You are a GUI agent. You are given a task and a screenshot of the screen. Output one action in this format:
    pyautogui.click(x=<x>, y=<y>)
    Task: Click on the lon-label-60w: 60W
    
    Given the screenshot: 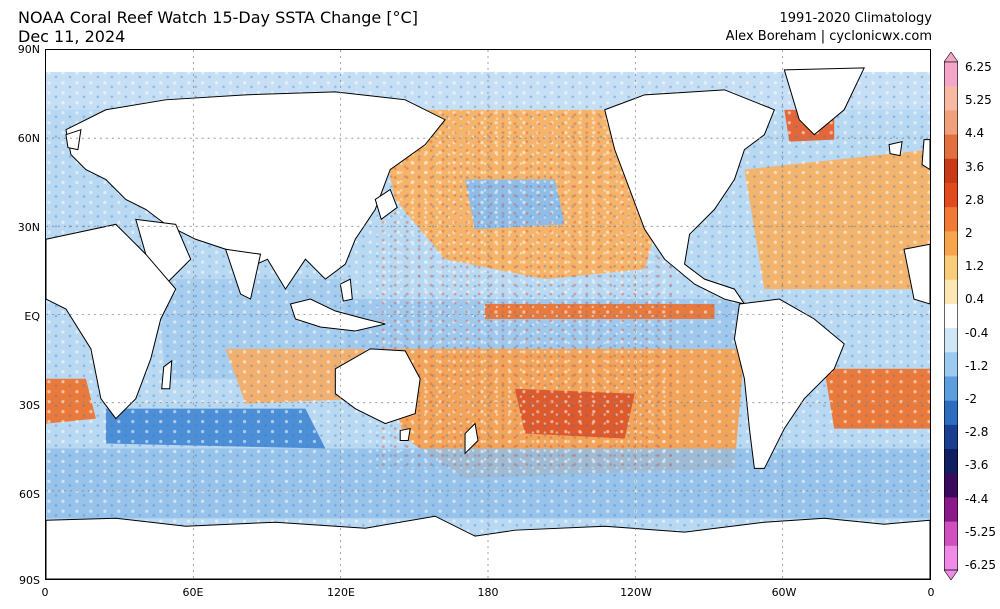 What is the action you would take?
    pyautogui.click(x=784, y=592)
    